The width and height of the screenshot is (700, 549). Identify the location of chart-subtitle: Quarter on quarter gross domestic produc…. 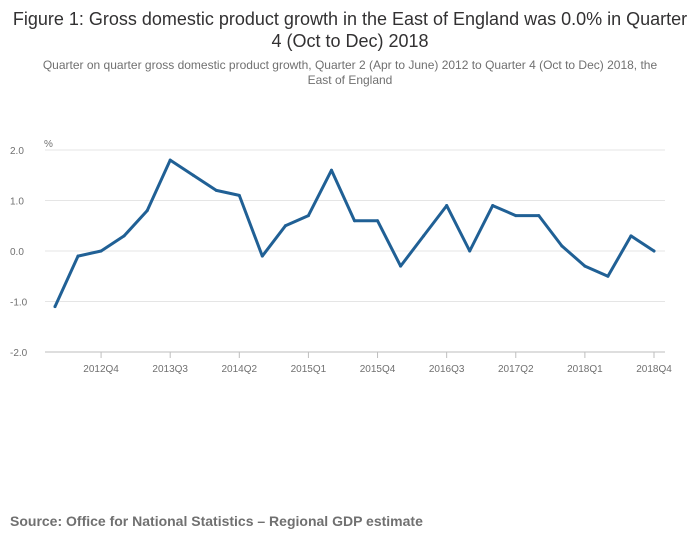
(350, 72).